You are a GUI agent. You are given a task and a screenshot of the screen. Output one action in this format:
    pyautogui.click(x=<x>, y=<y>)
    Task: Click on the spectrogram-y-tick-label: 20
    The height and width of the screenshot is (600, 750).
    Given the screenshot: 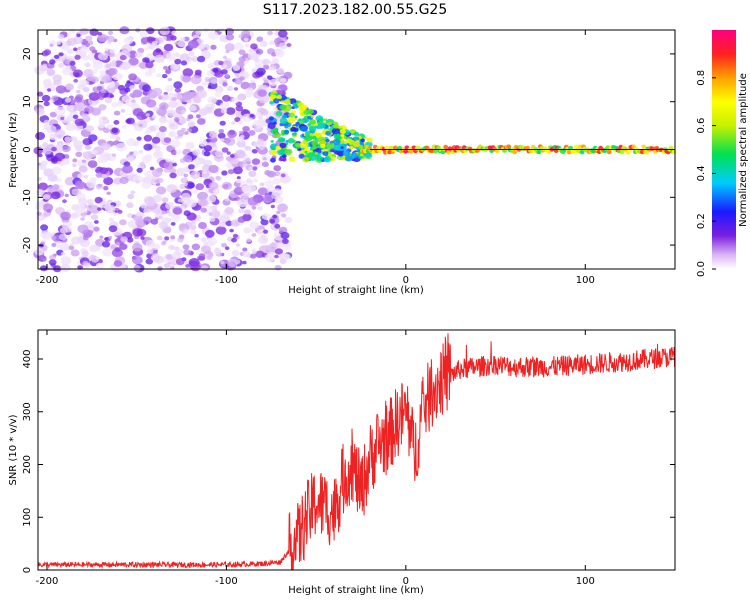 What is the action you would take?
    pyautogui.click(x=27, y=54)
    